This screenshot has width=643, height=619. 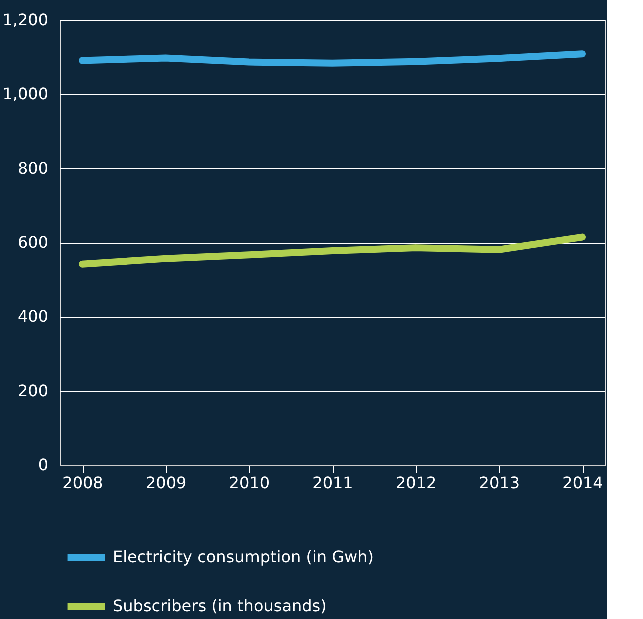 What do you see at coordinates (333, 483) in the screenshot?
I see `x-tick-label: 2011` at bounding box center [333, 483].